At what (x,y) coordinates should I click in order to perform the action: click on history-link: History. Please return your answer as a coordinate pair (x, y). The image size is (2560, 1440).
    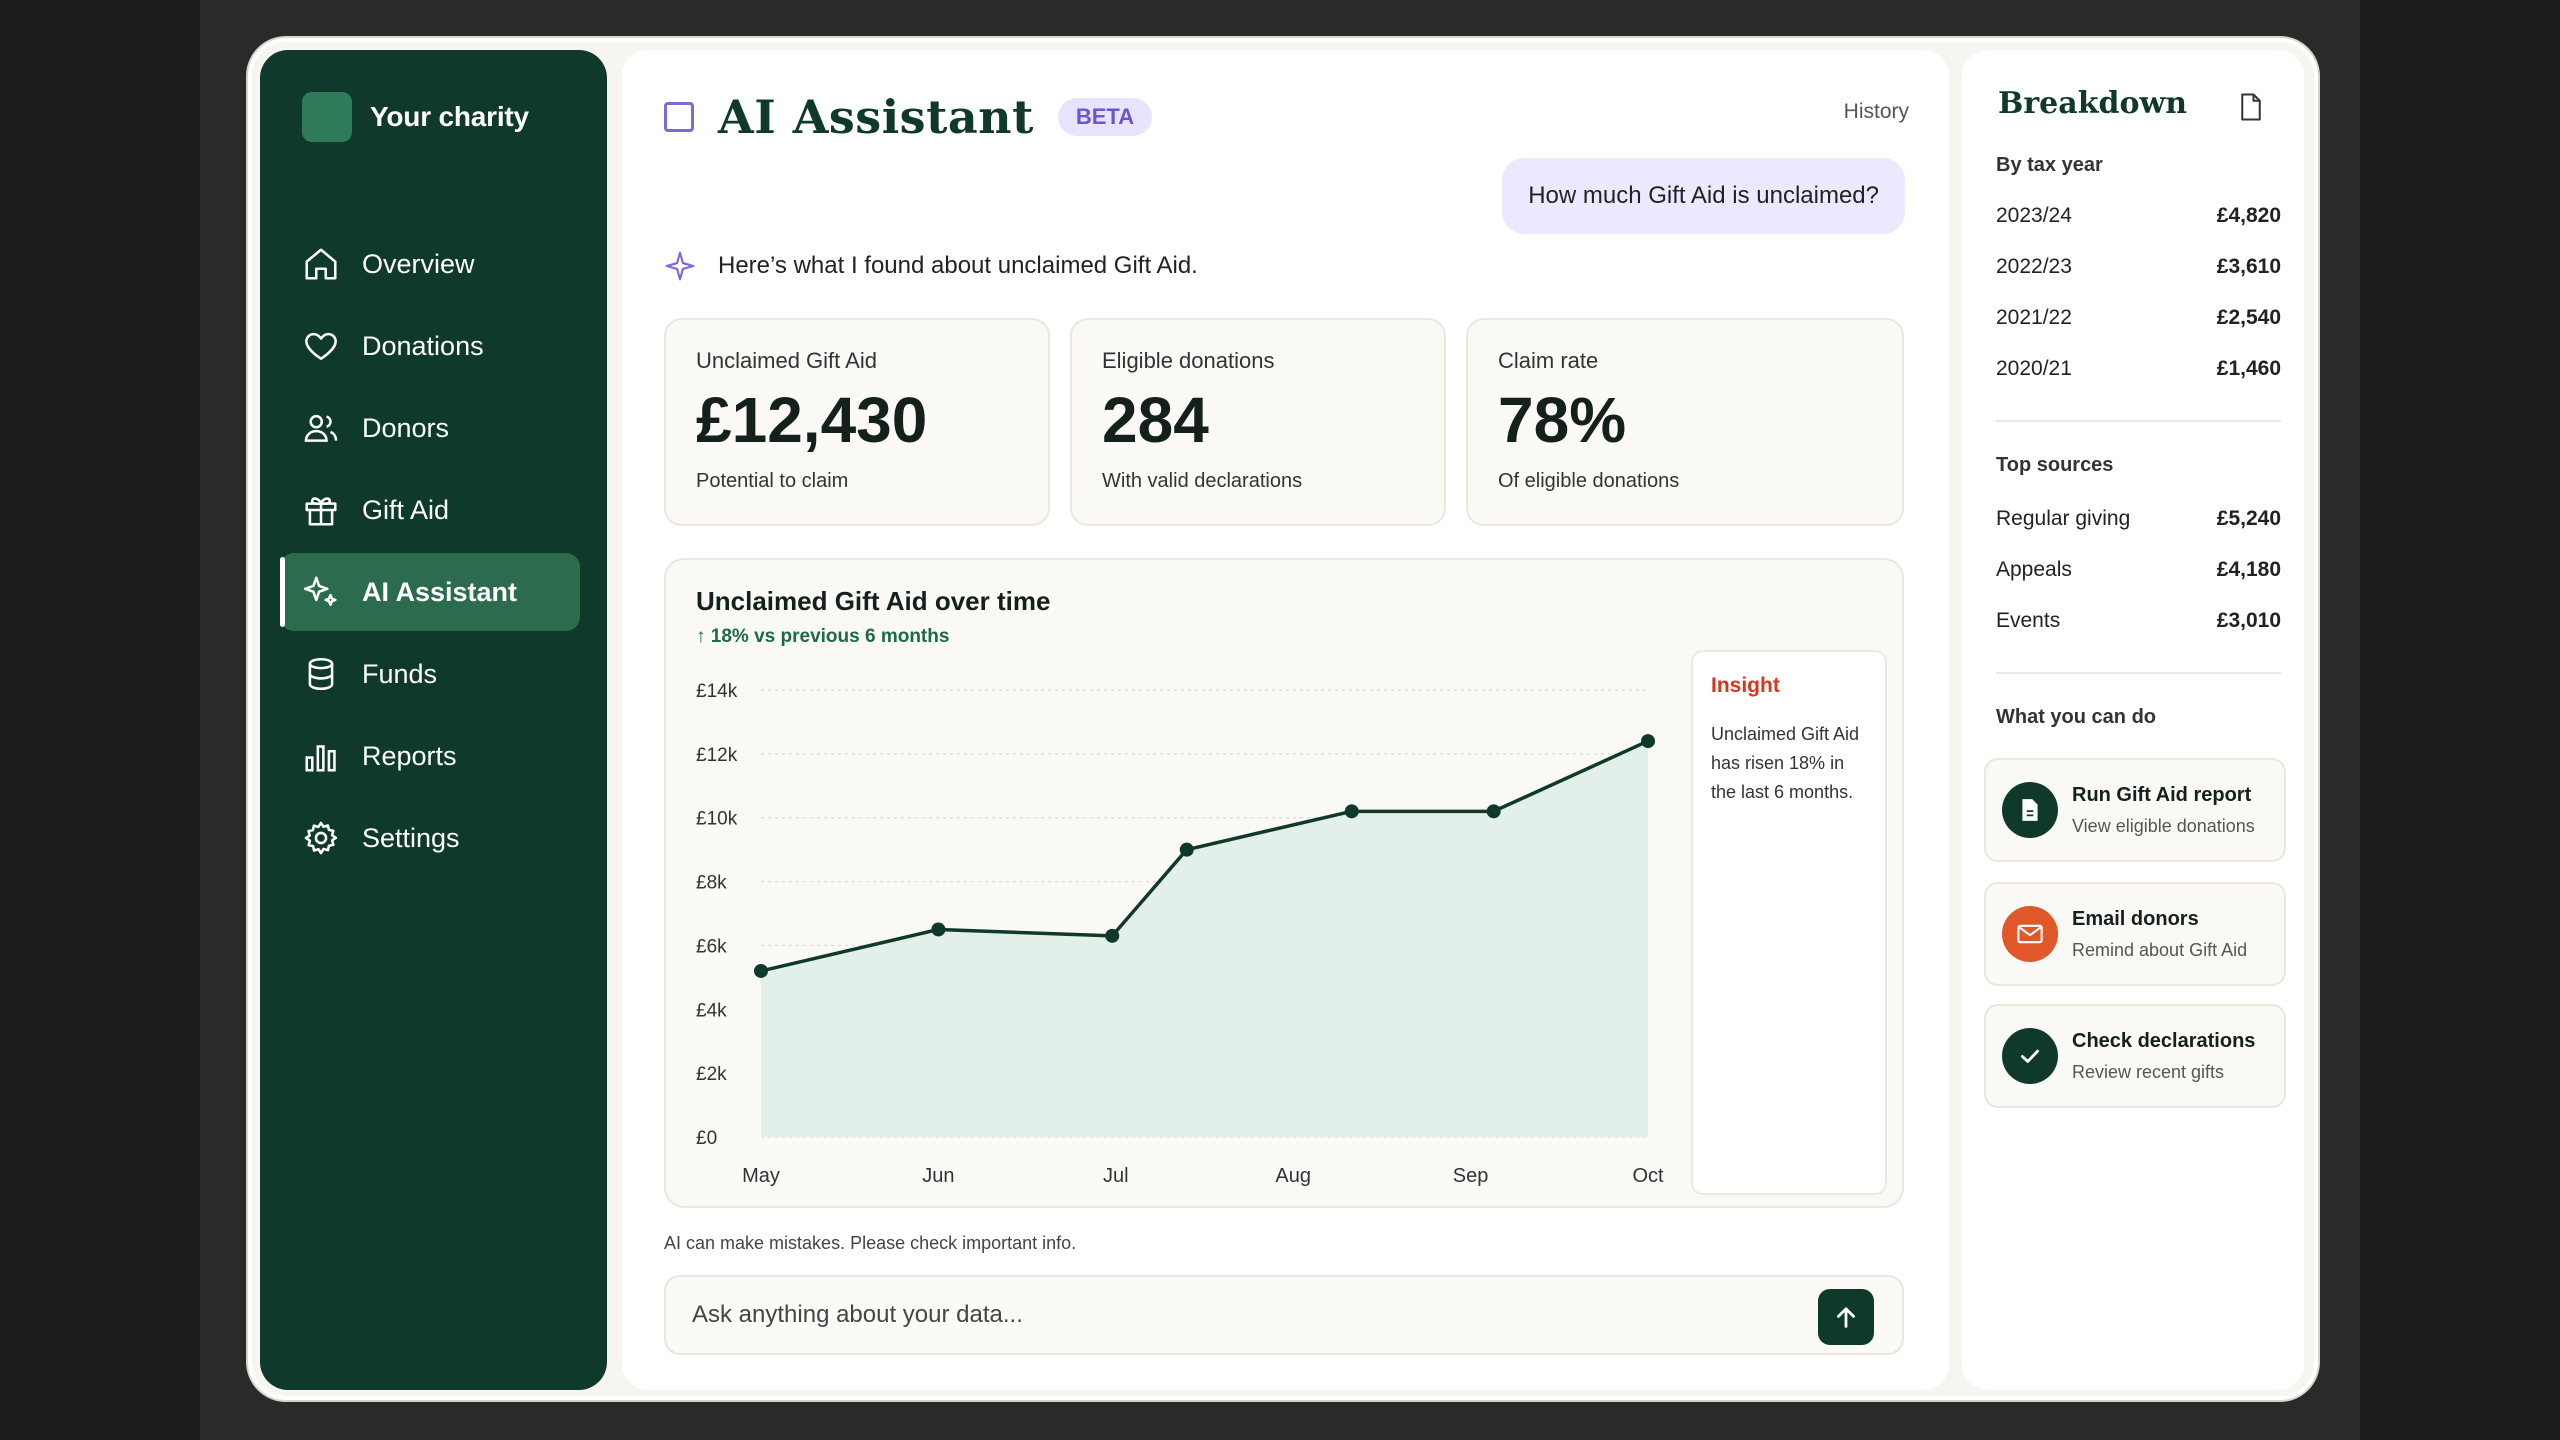
    Looking at the image, I should click on (1876, 111).